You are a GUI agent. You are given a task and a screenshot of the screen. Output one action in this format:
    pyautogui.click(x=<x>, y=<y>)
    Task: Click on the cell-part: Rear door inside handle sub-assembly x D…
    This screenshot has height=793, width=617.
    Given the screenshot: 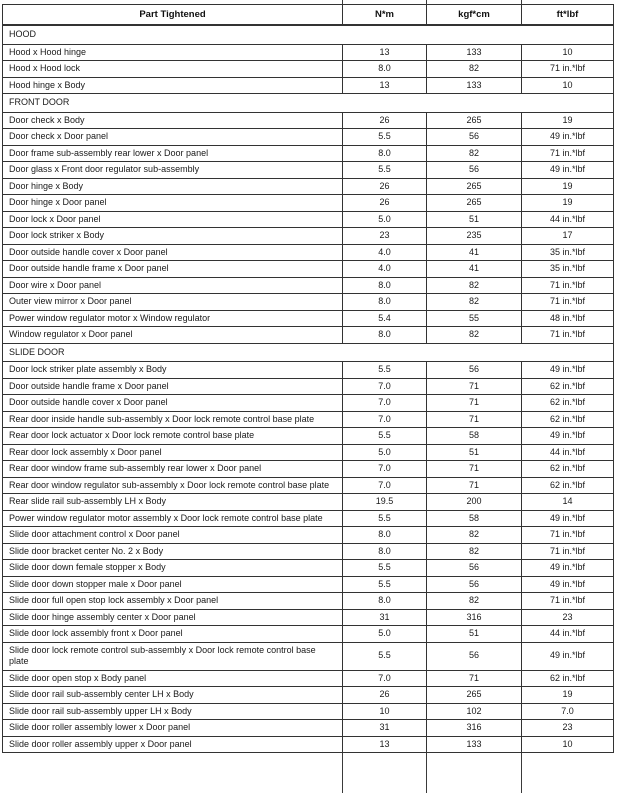 What is the action you would take?
    pyautogui.click(x=172, y=419)
    